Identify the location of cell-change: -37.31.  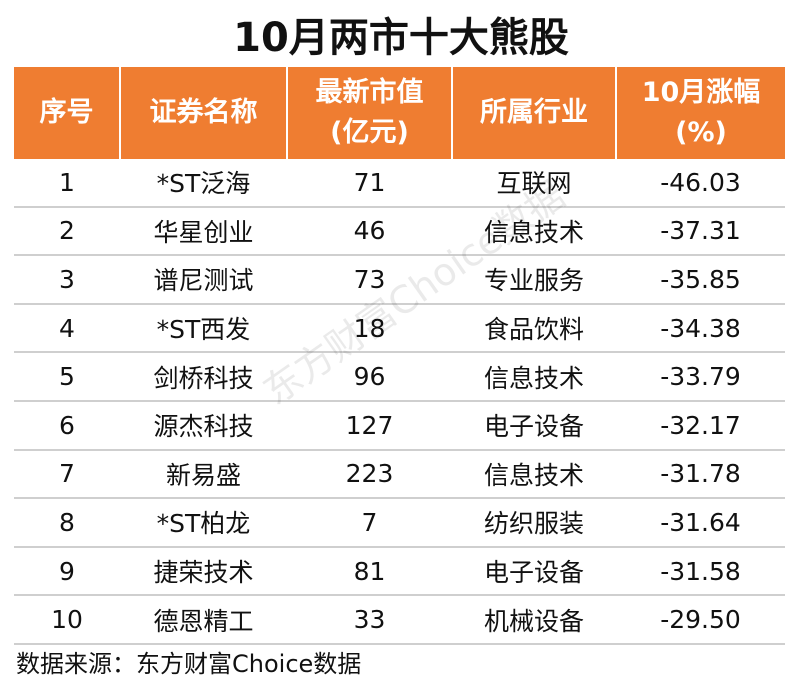
(700, 231).